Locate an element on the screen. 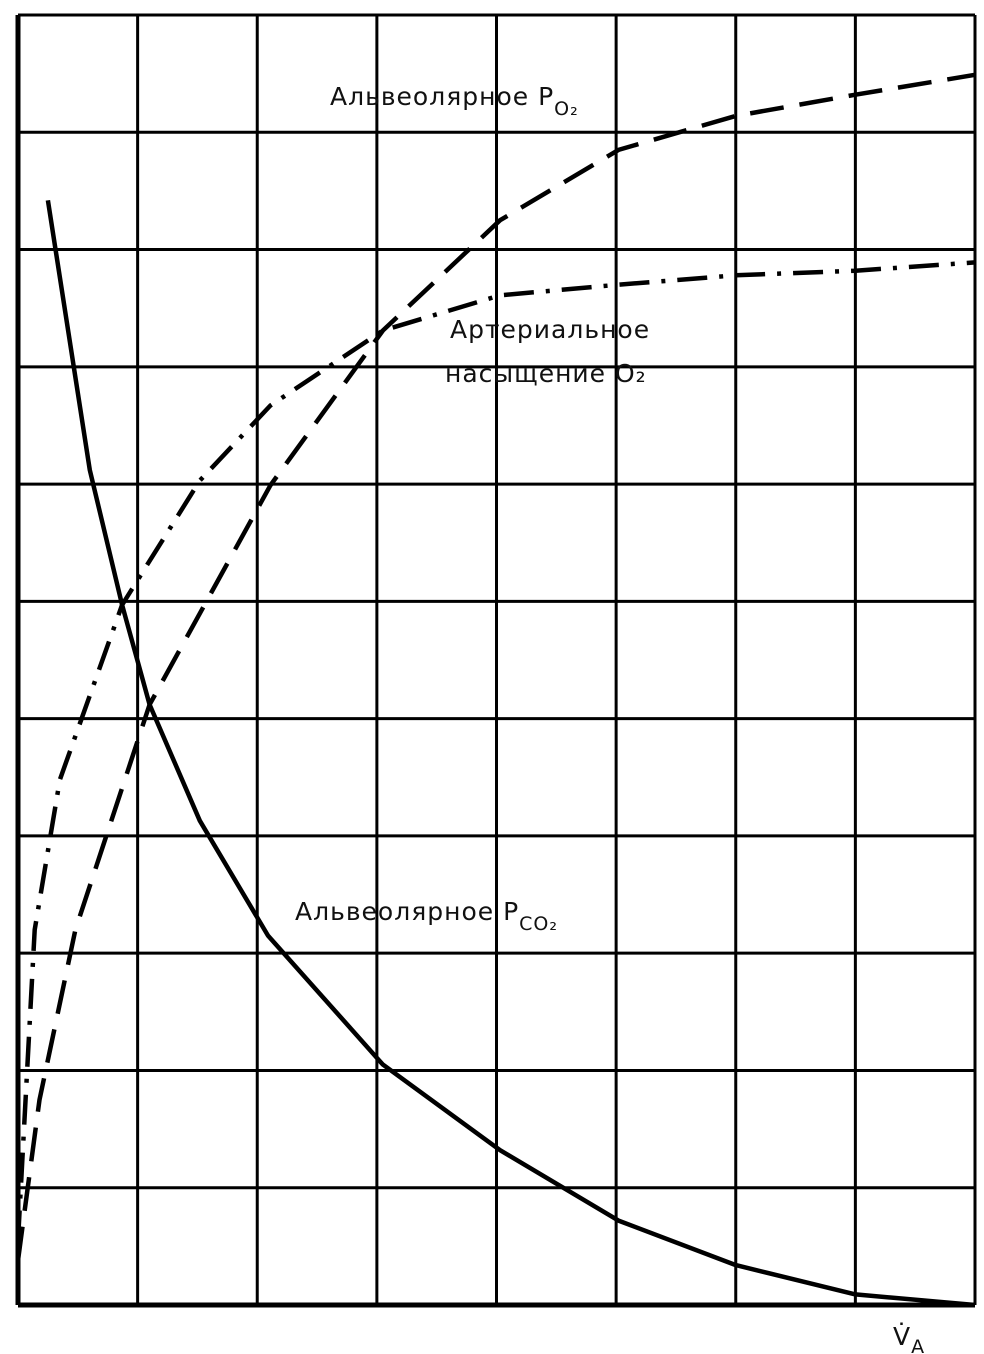 The height and width of the screenshot is (1354, 984). series-label: Альвеолярное PO₂ is located at coordinates (454, 101).